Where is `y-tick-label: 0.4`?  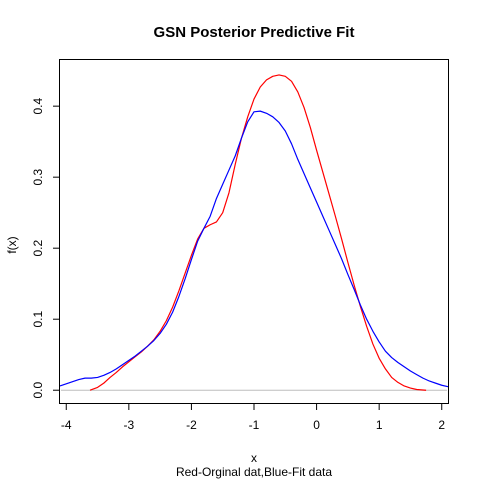 y-tick-label: 0.4 is located at coordinates (38, 105).